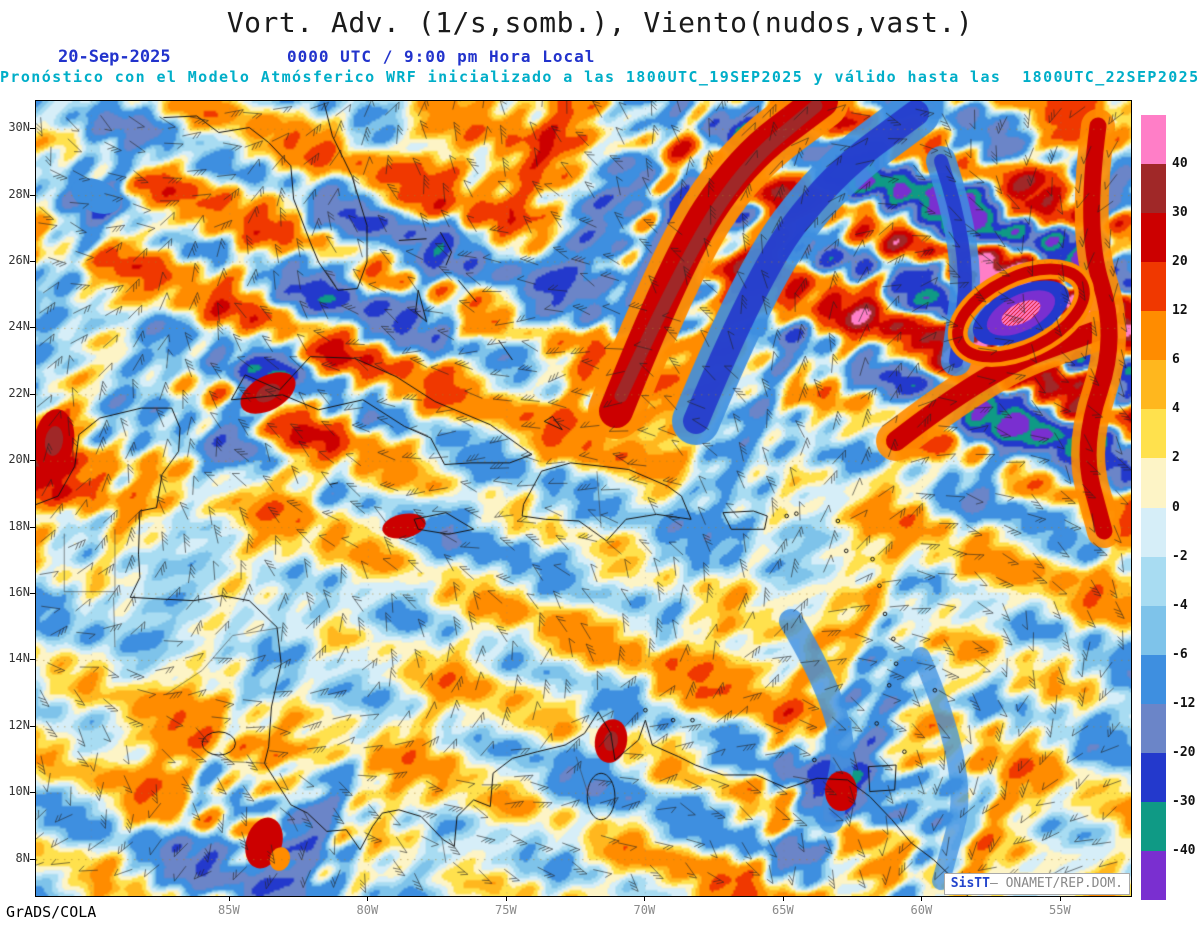  I want to click on lat-label: 22N, so click(19, 392).